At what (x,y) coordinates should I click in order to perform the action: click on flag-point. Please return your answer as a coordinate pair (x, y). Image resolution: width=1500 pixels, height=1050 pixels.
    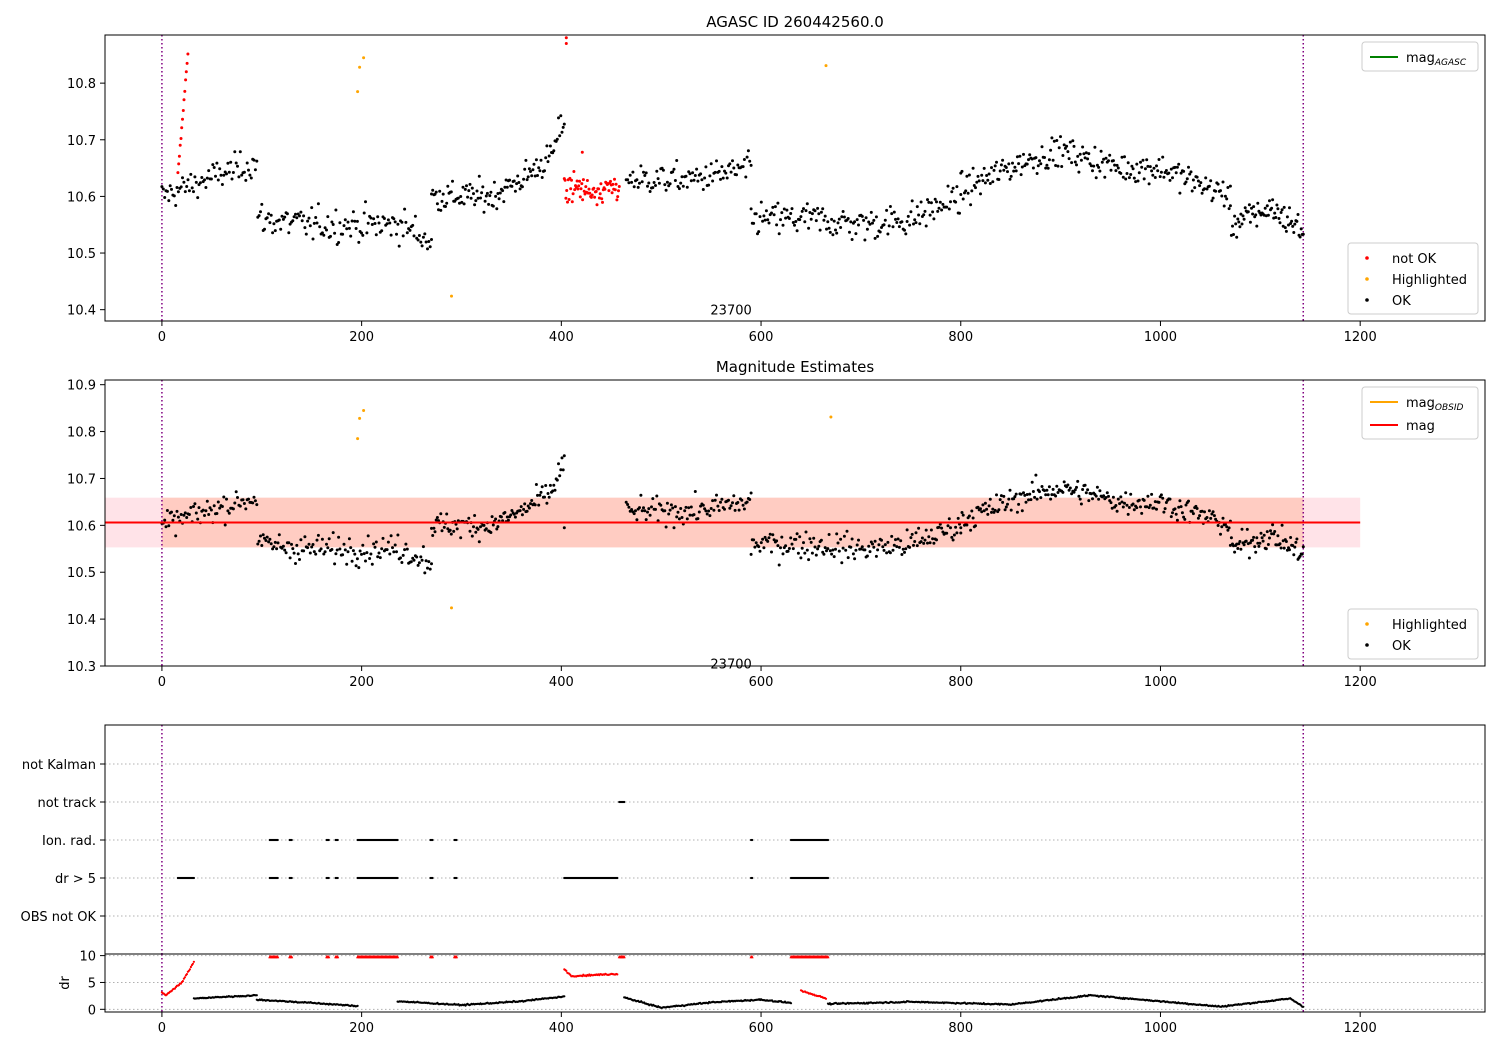
    Looking at the image, I should click on (617, 878).